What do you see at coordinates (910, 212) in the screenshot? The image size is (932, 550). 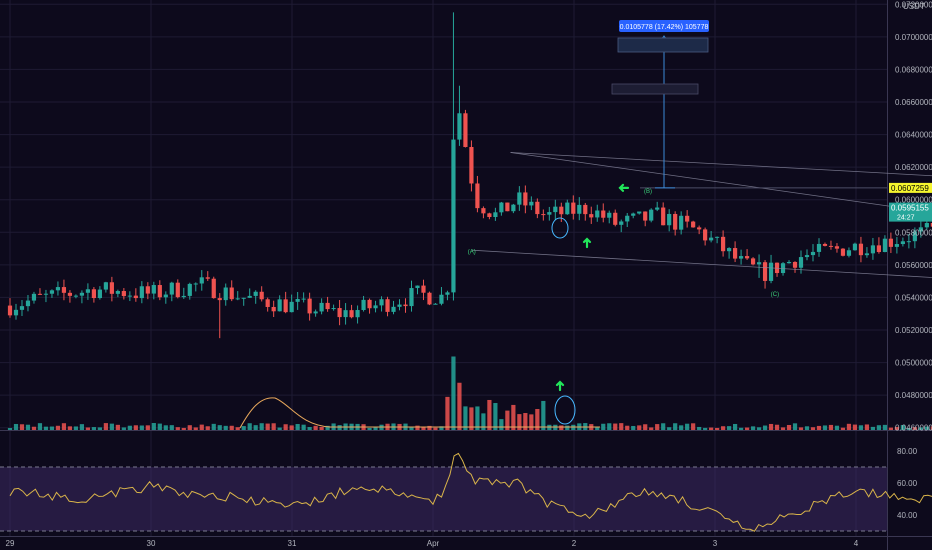 I see `last-price-tag` at bounding box center [910, 212].